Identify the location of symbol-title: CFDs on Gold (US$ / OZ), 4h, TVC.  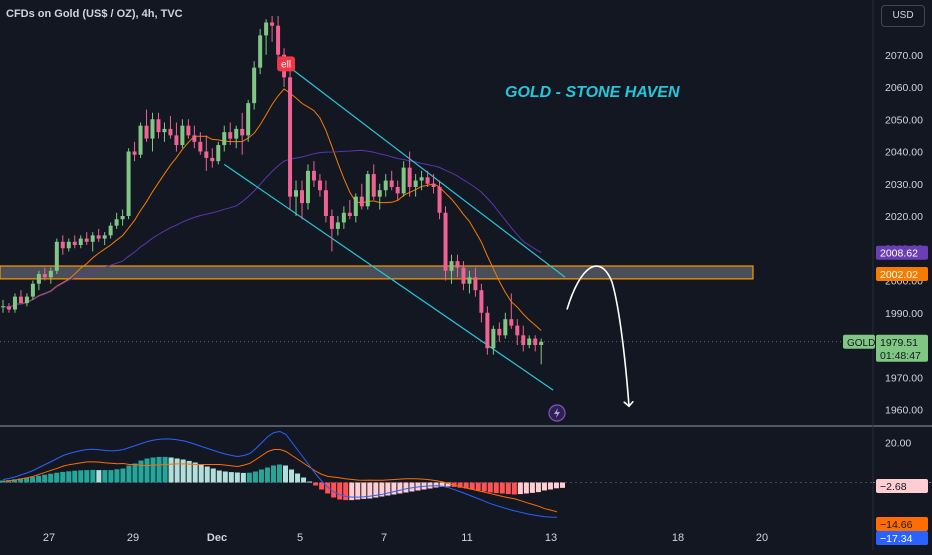
(94, 14).